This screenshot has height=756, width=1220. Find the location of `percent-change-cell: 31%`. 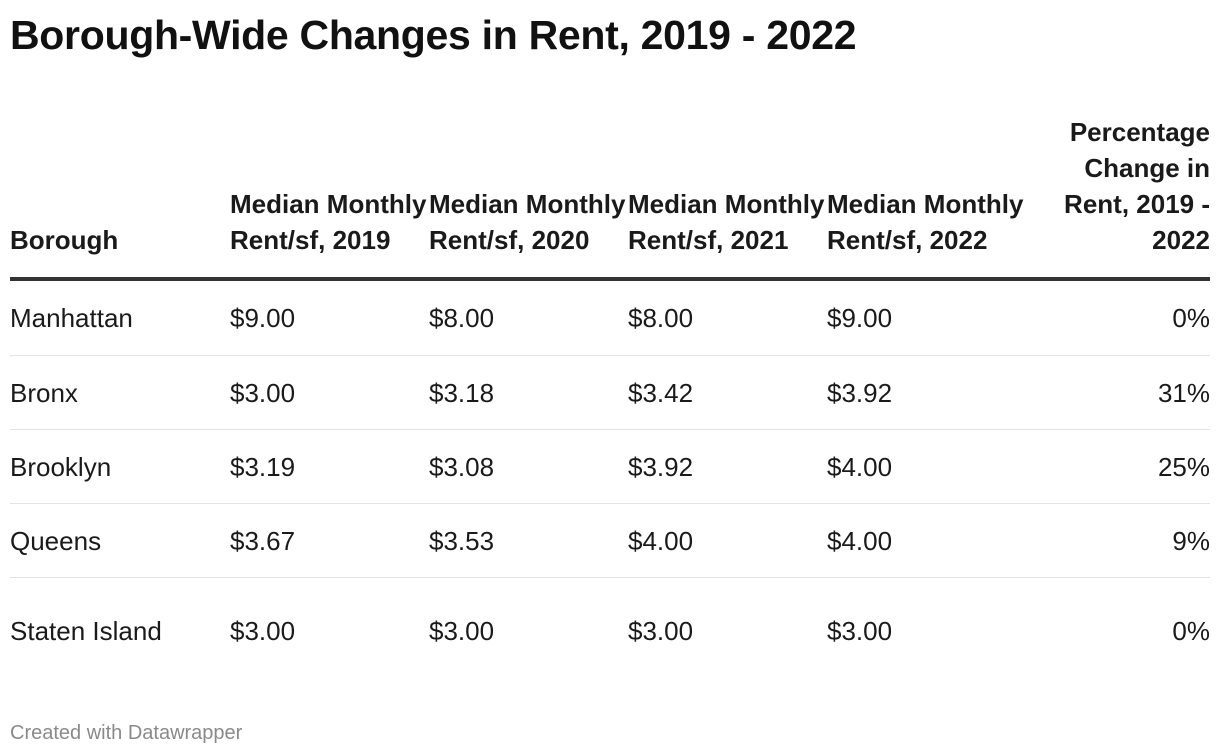

percent-change-cell: 31% is located at coordinates (1118, 392).